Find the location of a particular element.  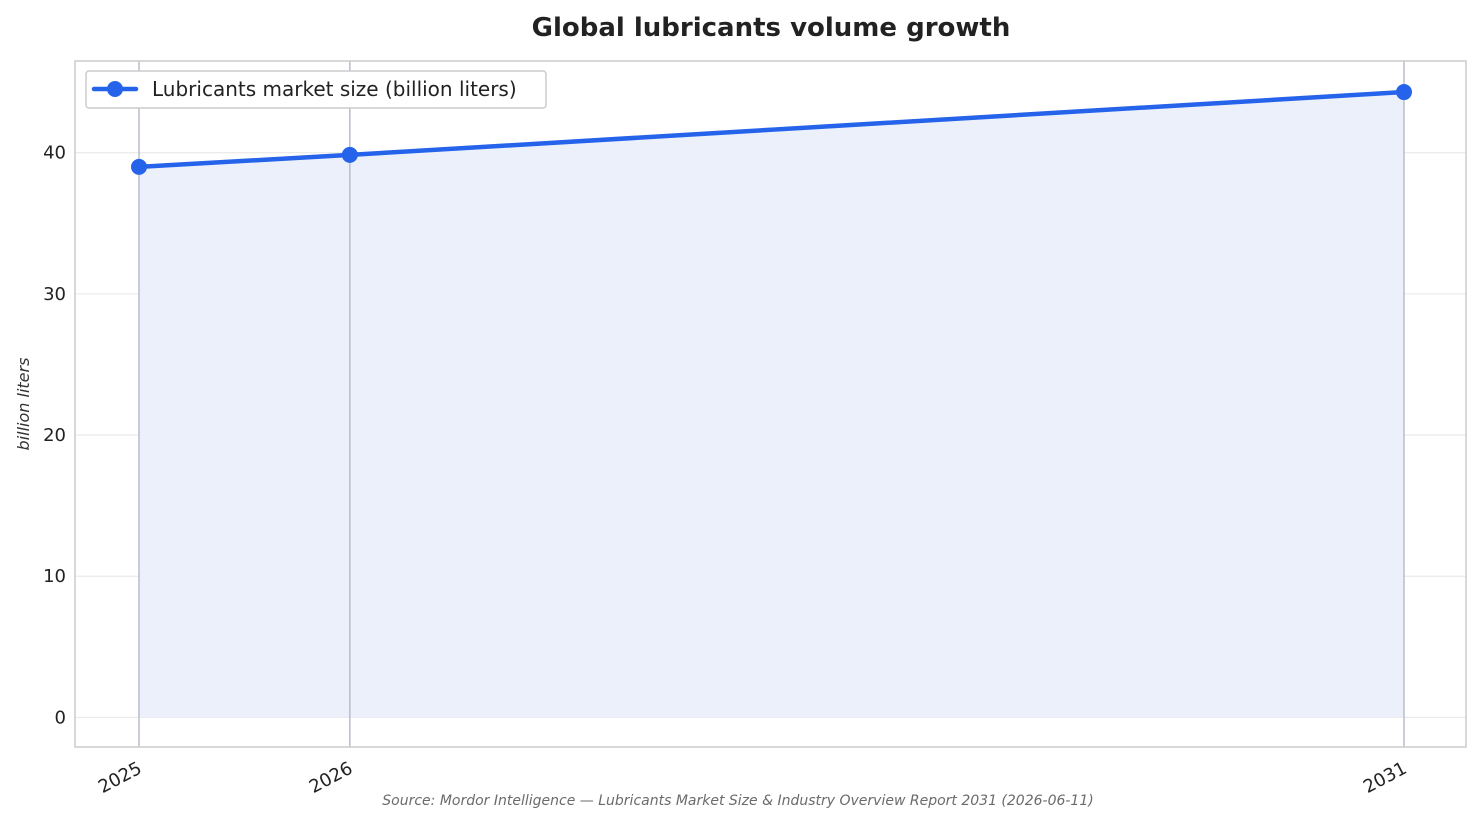

x-tick-label: 2025 is located at coordinates (120, 778).